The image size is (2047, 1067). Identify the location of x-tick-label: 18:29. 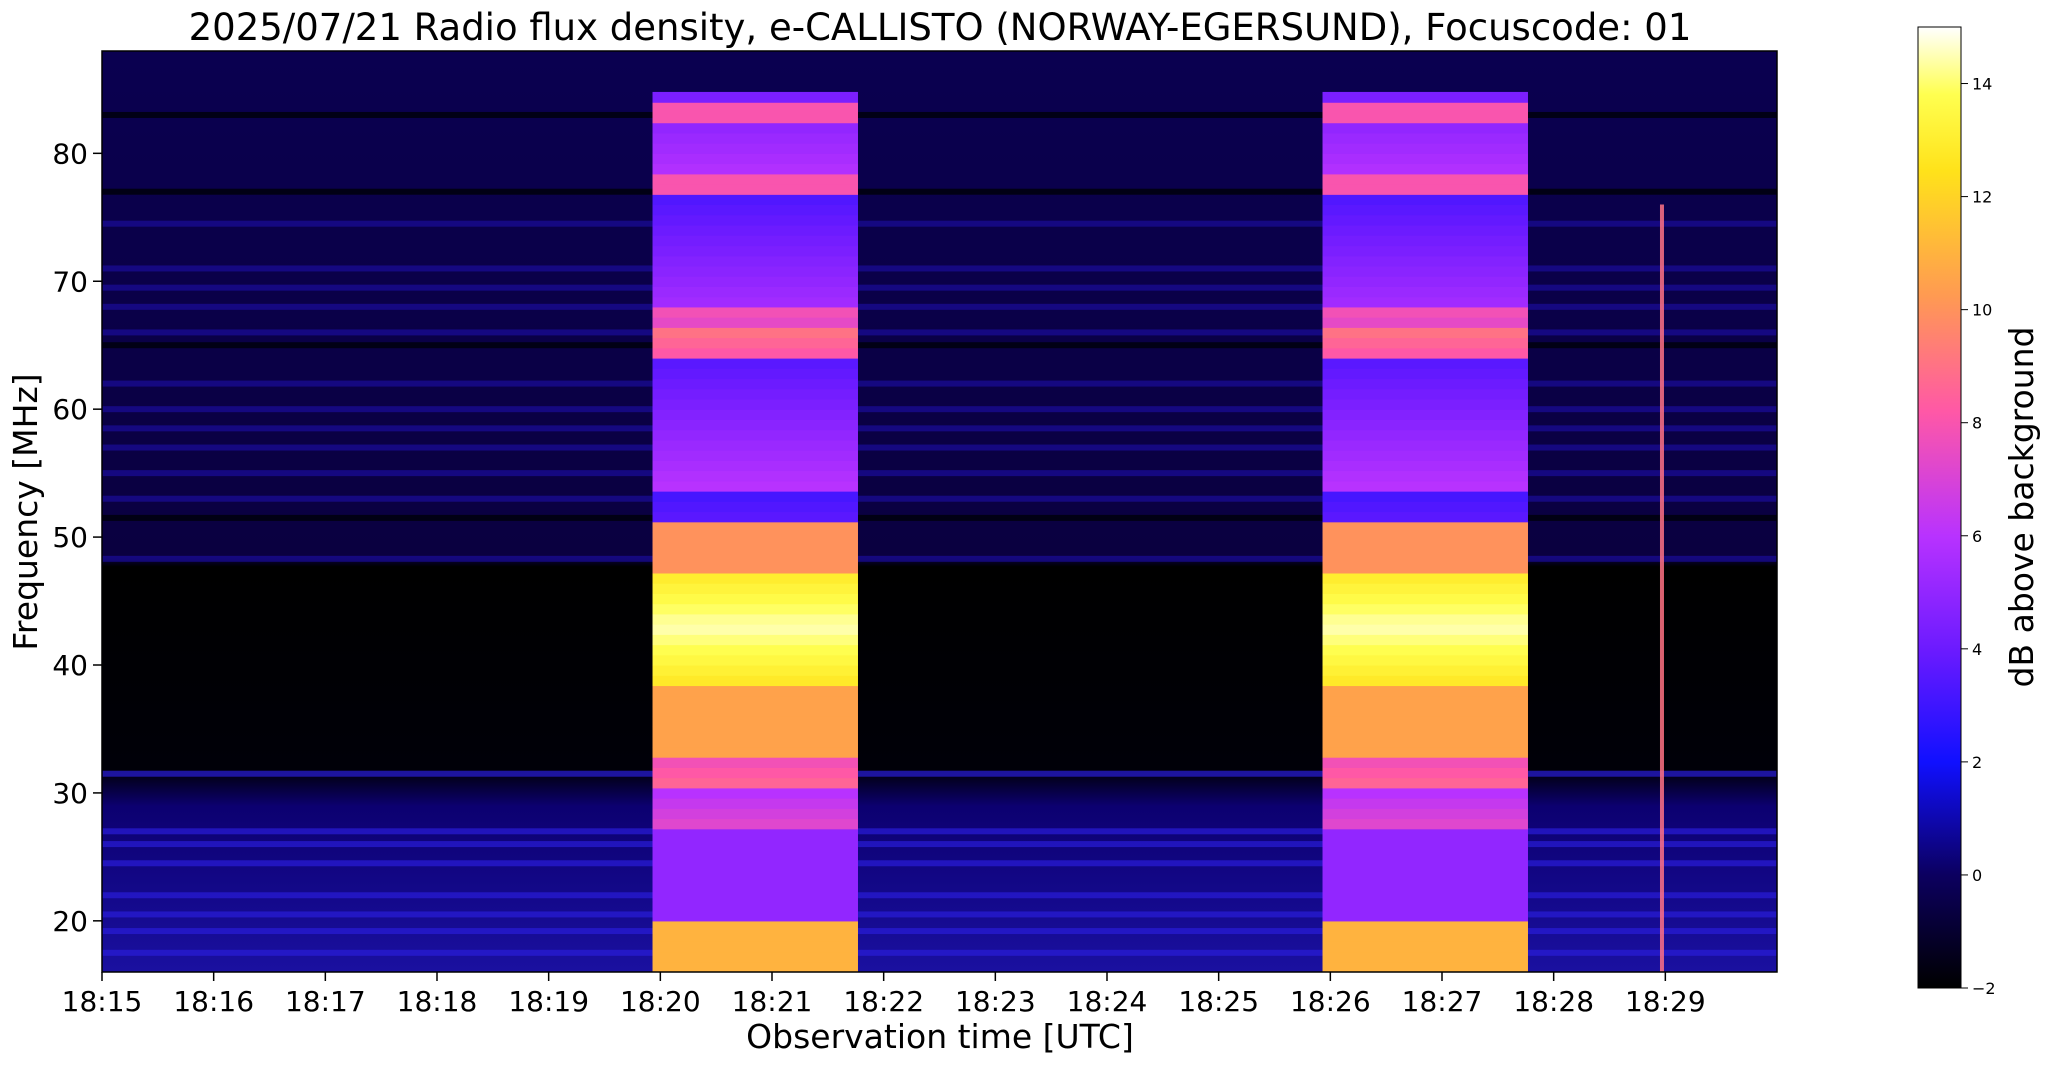
(1665, 1001).